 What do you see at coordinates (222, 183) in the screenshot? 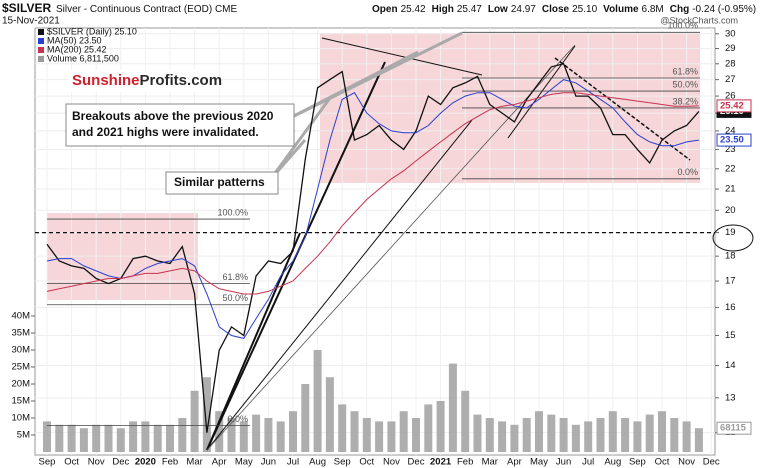
I see `annotation-box` at bounding box center [222, 183].